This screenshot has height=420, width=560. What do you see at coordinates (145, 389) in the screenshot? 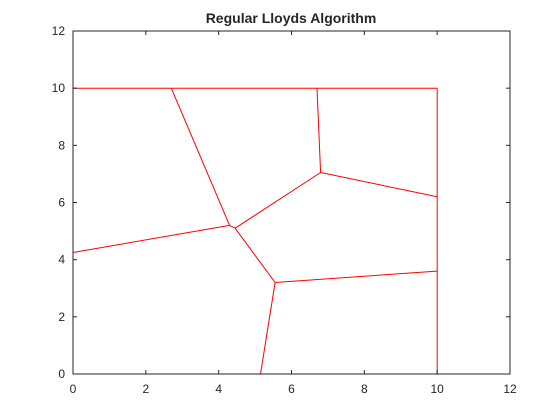
I see `x-tick-label: 2` at bounding box center [145, 389].